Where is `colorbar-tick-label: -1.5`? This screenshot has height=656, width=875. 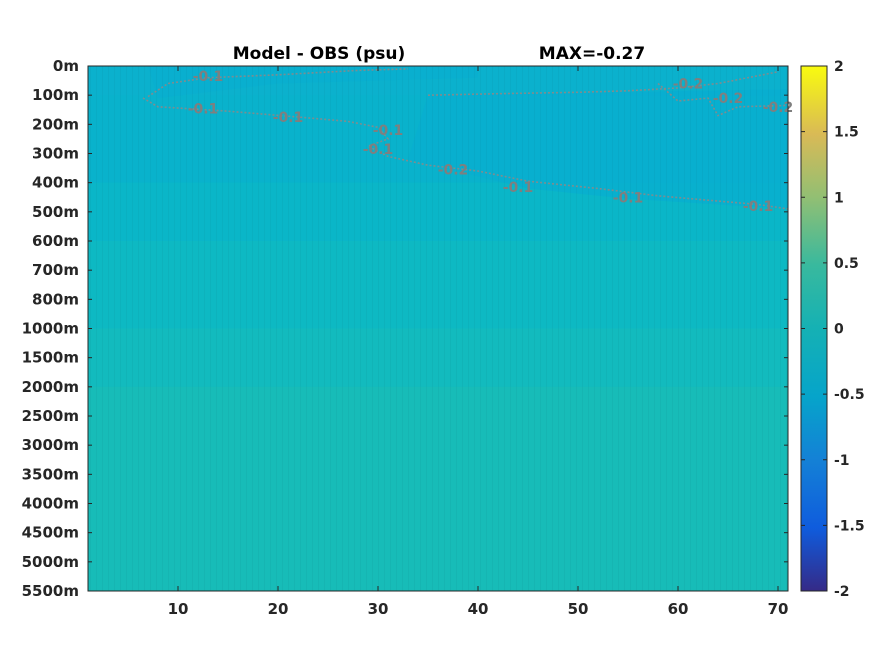
colorbar-tick-label: -1.5 is located at coordinates (849, 526).